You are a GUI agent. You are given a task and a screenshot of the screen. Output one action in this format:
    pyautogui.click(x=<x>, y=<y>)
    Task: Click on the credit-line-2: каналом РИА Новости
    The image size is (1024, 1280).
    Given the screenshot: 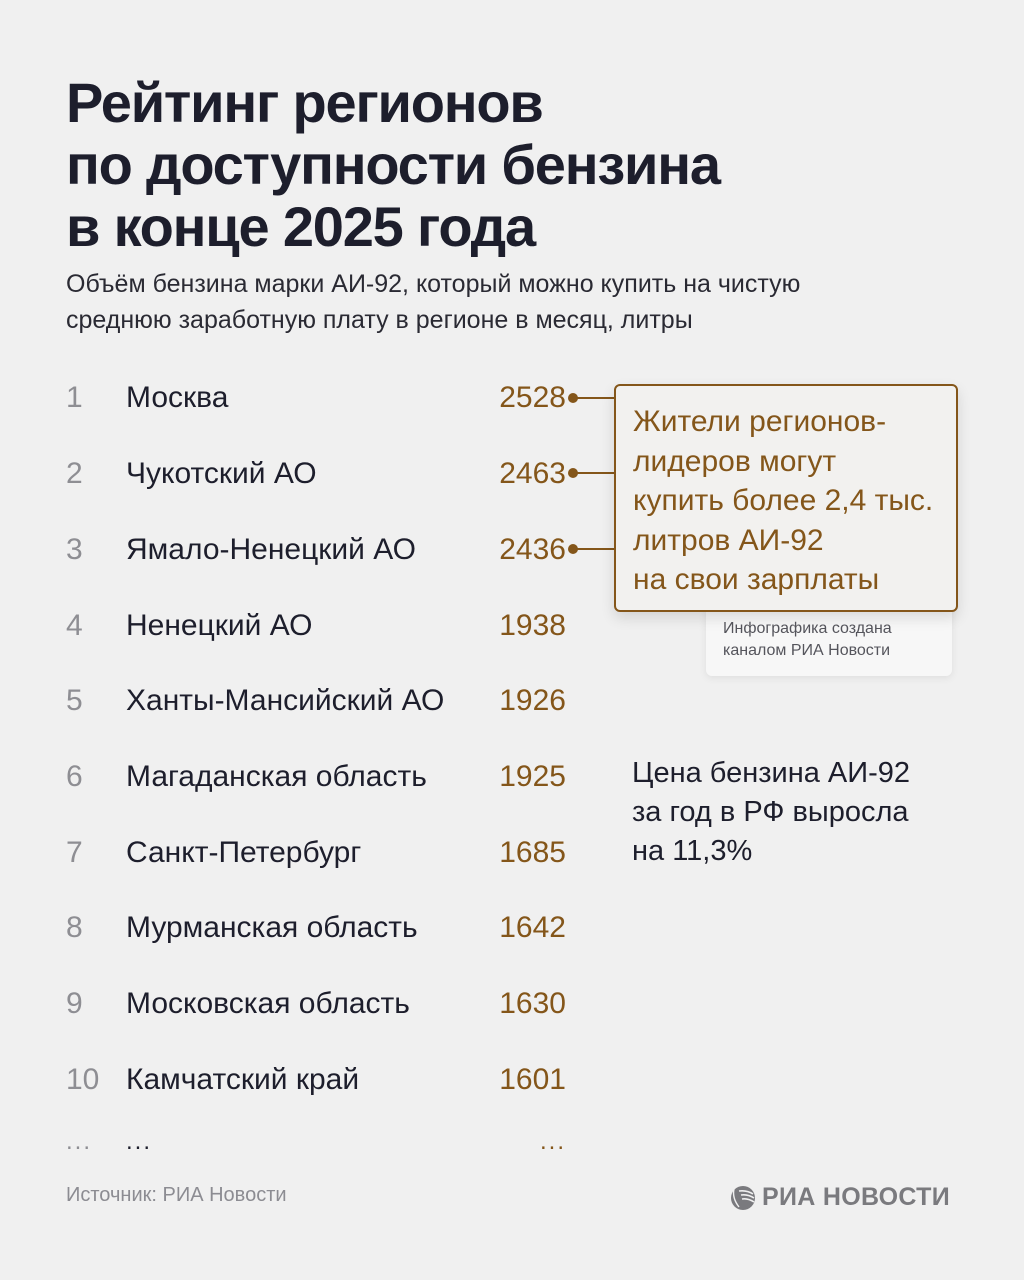 What is the action you would take?
    pyautogui.click(x=807, y=650)
    